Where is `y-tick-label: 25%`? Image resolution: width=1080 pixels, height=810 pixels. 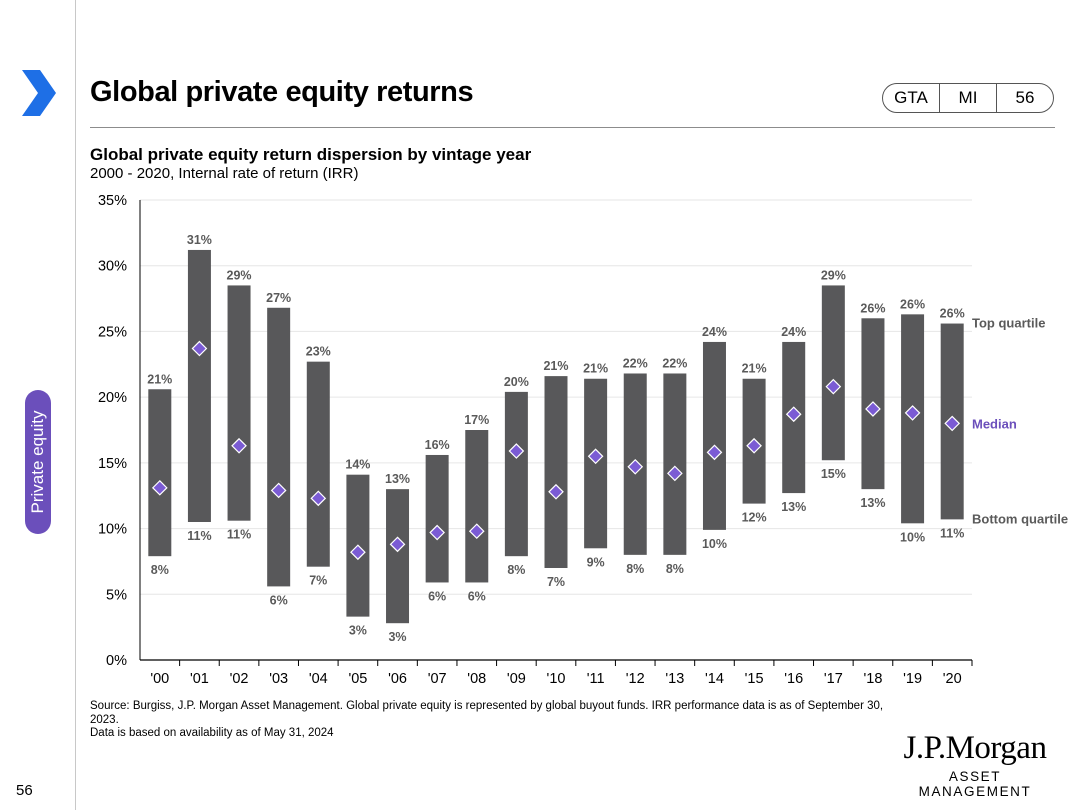
y-tick-label: 25% is located at coordinates (112, 332).